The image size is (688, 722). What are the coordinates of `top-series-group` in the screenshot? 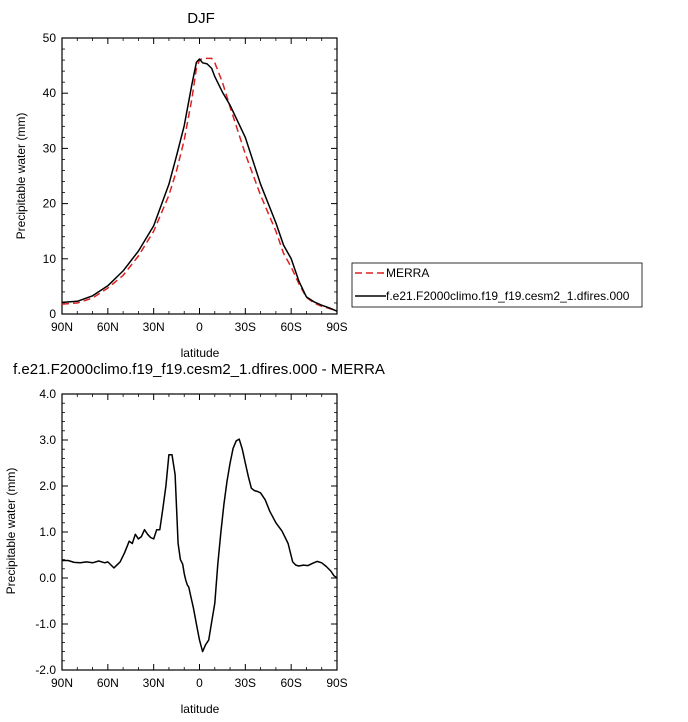 It's located at (199, 184).